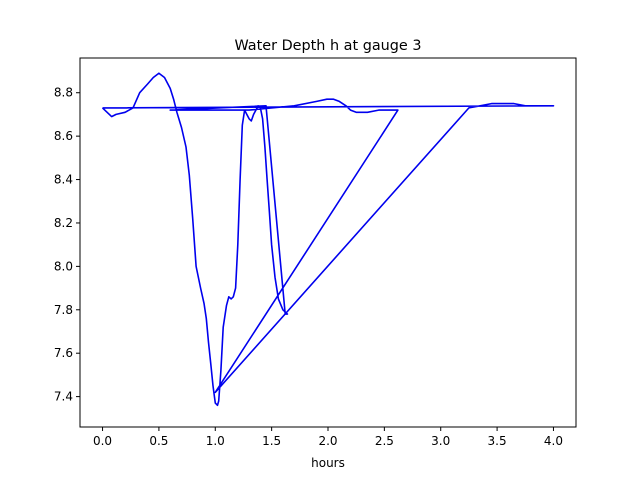  What do you see at coordinates (158, 441) in the screenshot?
I see `x-tick-label: 0.5` at bounding box center [158, 441].